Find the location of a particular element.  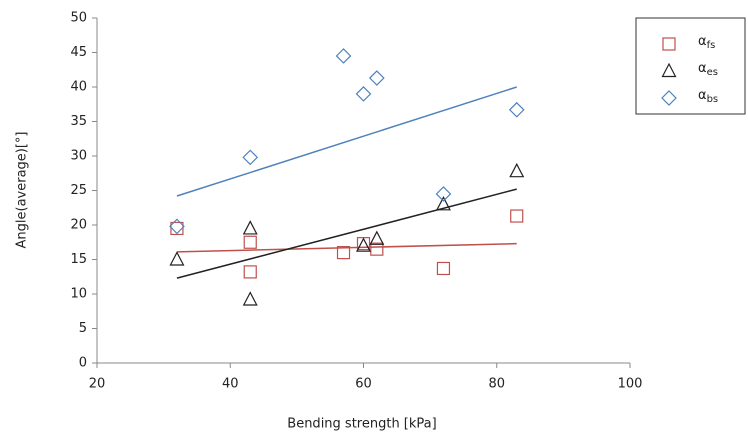

y-tick-label: 0 is located at coordinates (83, 363).